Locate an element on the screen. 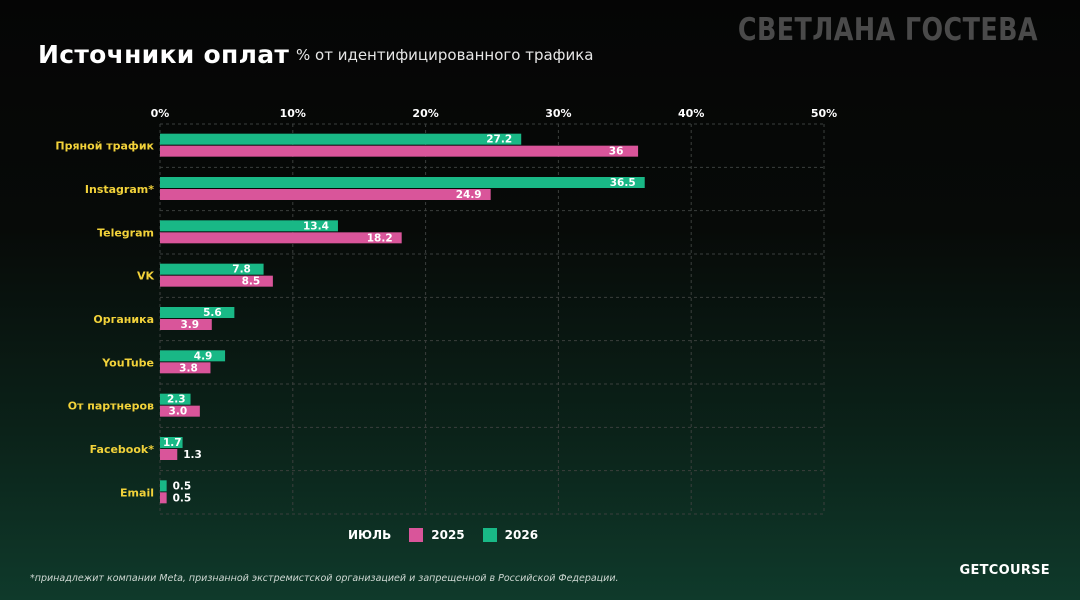 The height and width of the screenshot is (600, 1080). data-label-2026: 13.4 is located at coordinates (316, 226).